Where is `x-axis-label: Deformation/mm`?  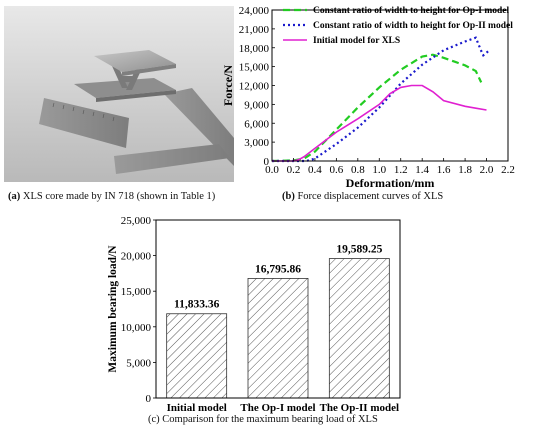
x-axis-label: Deformation/mm is located at coordinates (390, 183).